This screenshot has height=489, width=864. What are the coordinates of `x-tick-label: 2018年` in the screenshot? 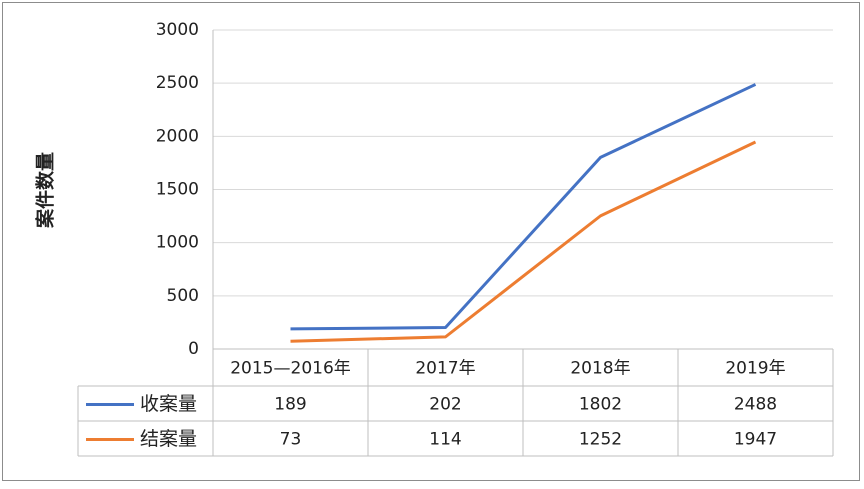 It's located at (600, 369).